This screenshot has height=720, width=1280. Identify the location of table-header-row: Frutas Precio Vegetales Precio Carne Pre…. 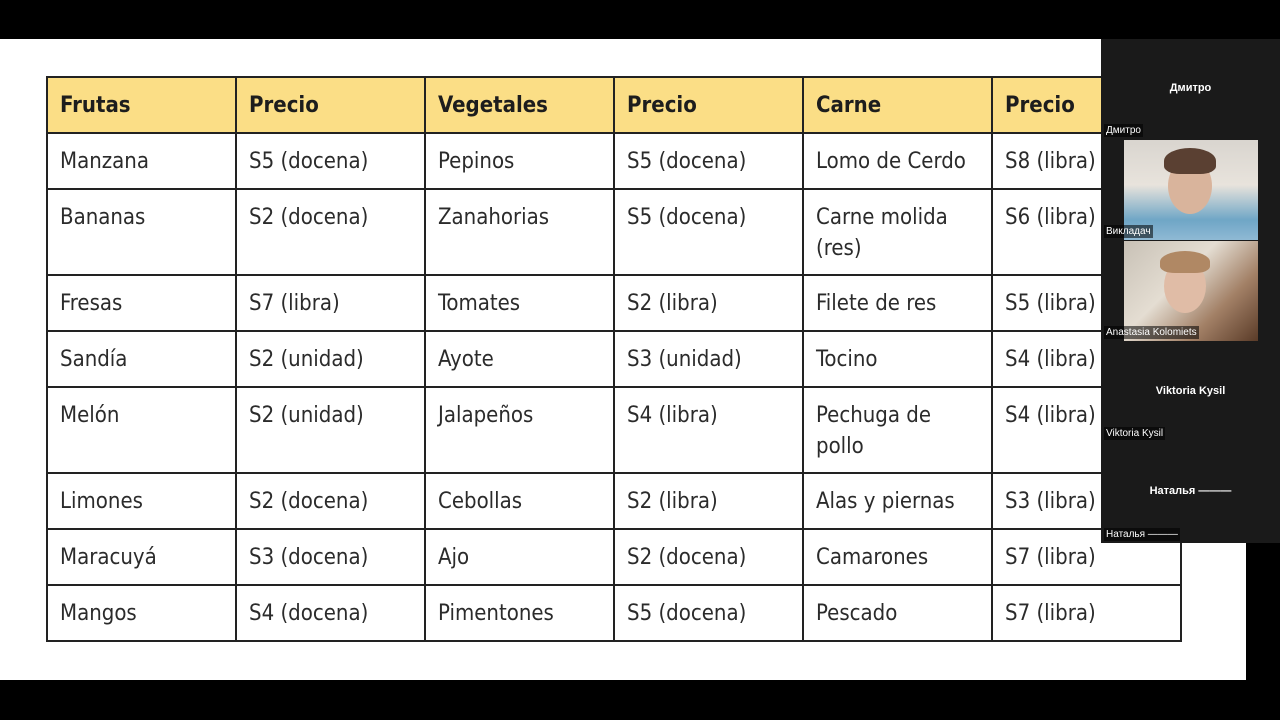
(614, 105).